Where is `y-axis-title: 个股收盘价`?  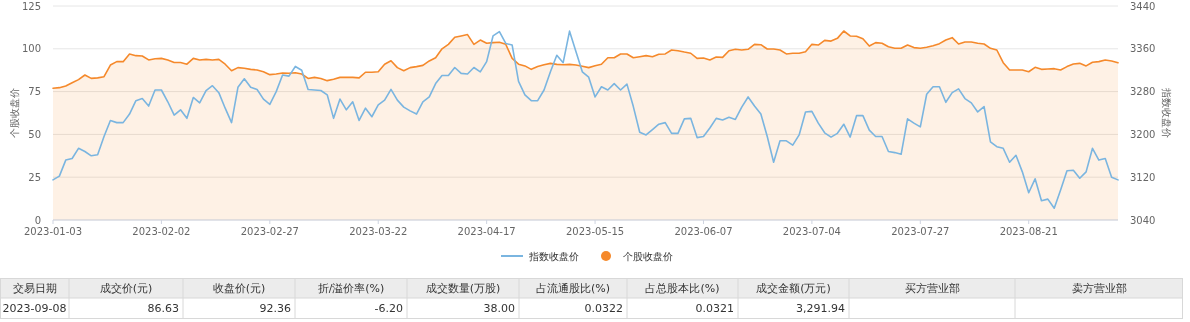 y-axis-title: 个股收盘价 is located at coordinates (14, 113).